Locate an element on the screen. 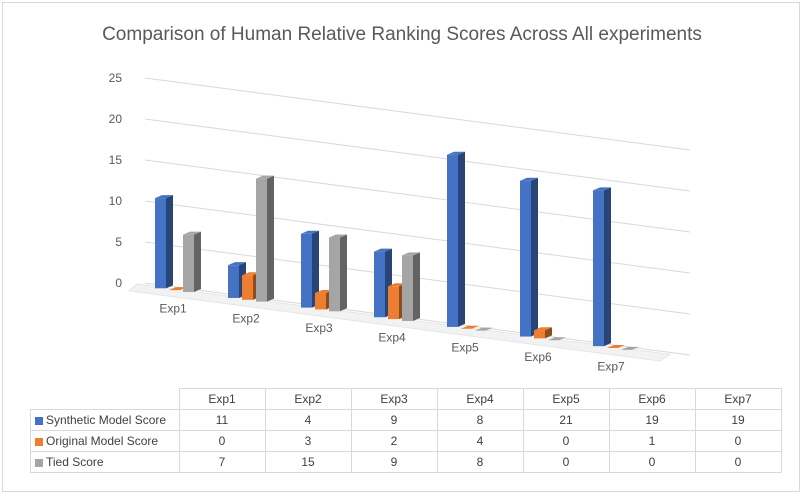 The width and height of the screenshot is (804, 497). series-name: Tied Score is located at coordinates (75, 462).